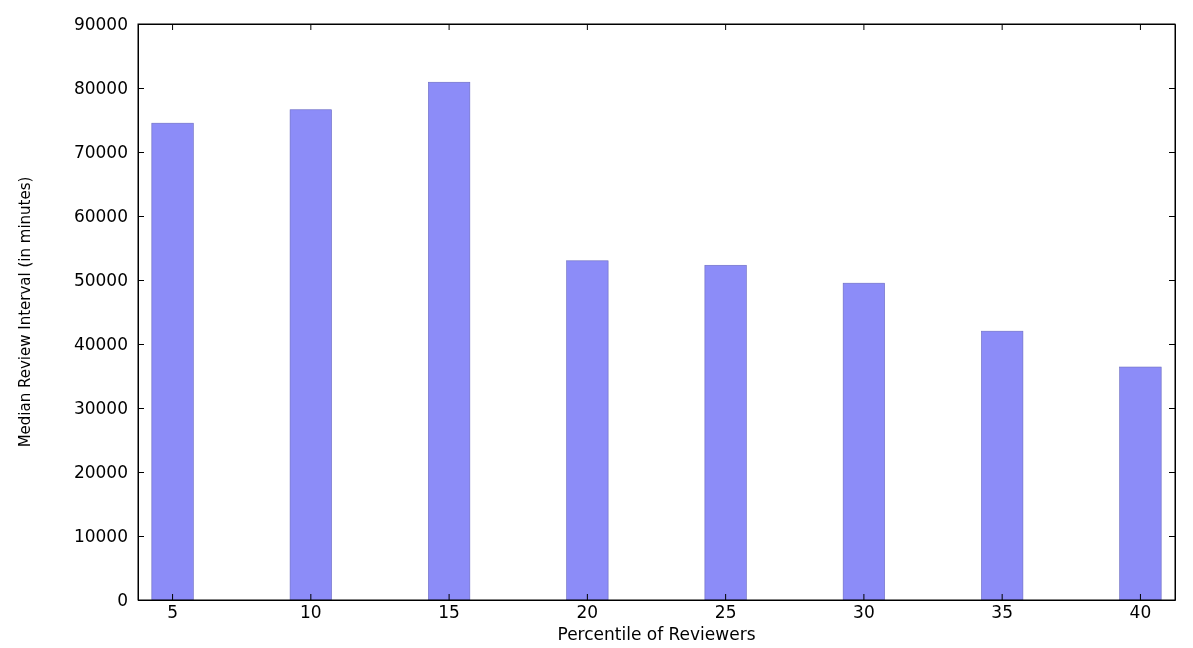 Image resolution: width=1193 pixels, height=648 pixels. What do you see at coordinates (1140, 612) in the screenshot?
I see `x-tick-label: 40` at bounding box center [1140, 612].